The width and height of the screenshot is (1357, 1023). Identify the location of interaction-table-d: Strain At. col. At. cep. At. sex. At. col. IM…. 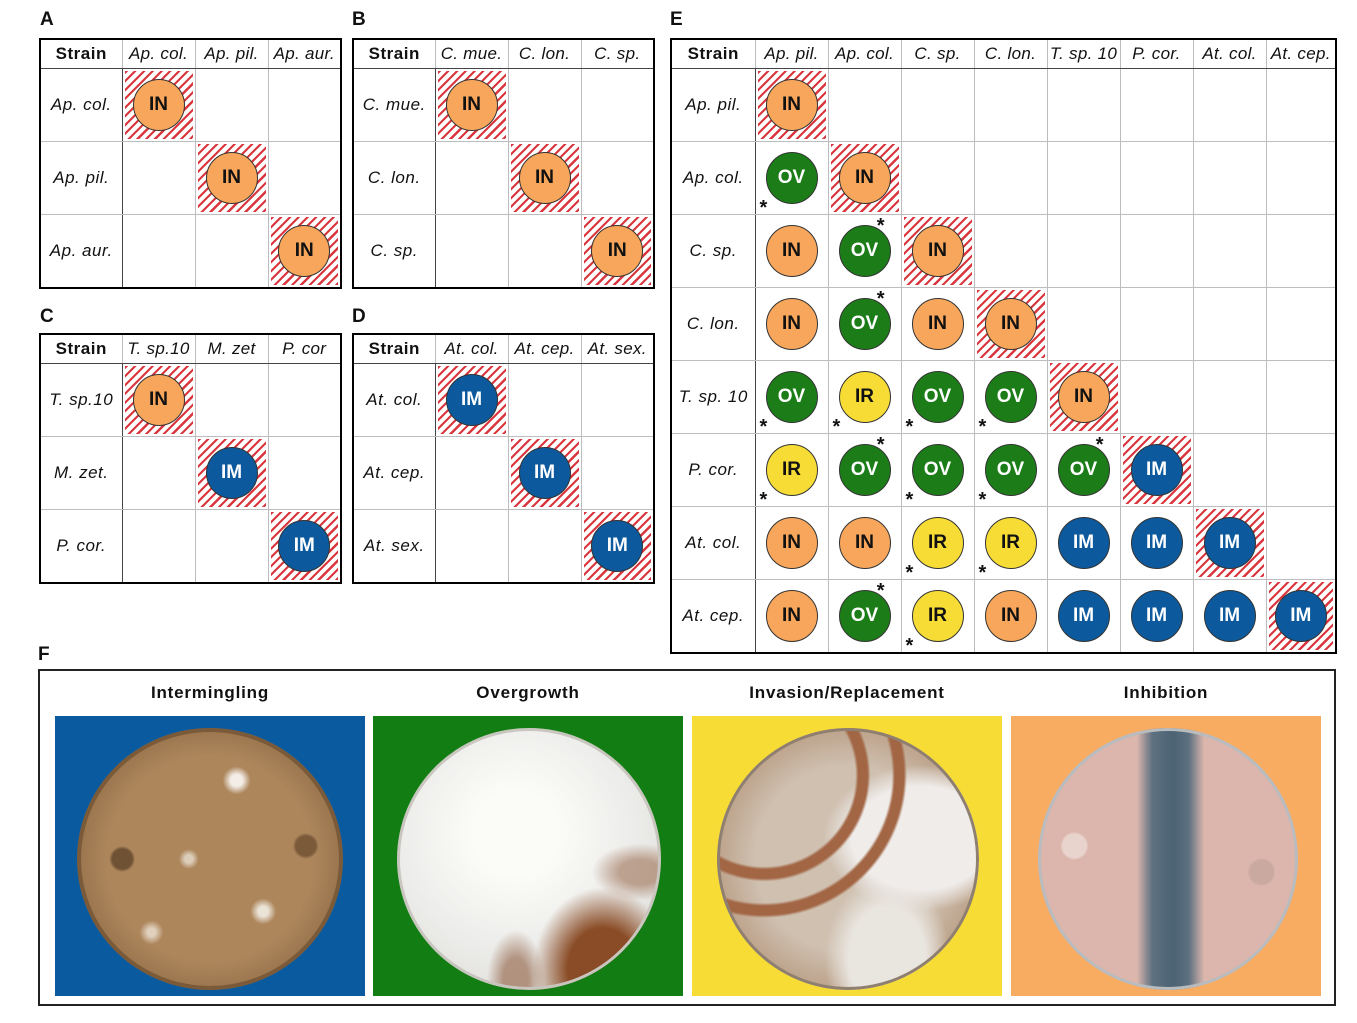
(503, 458).